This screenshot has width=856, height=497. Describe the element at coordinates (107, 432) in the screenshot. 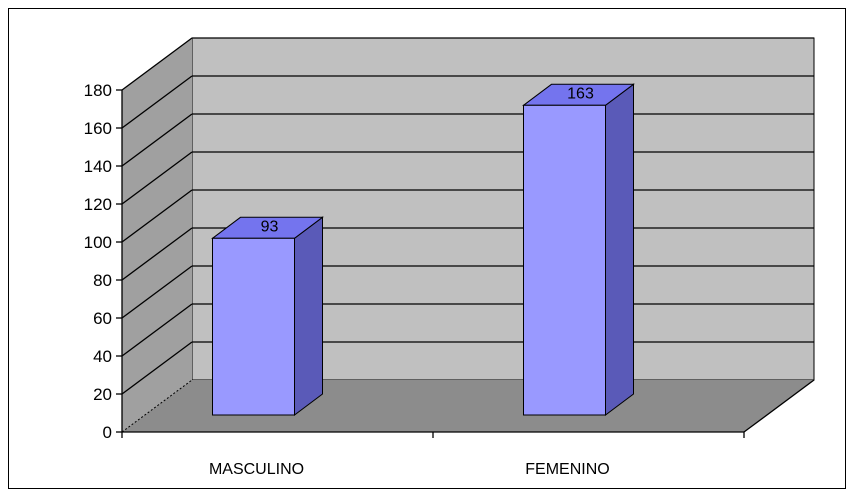

I see `y-tick-label: 0` at that location.